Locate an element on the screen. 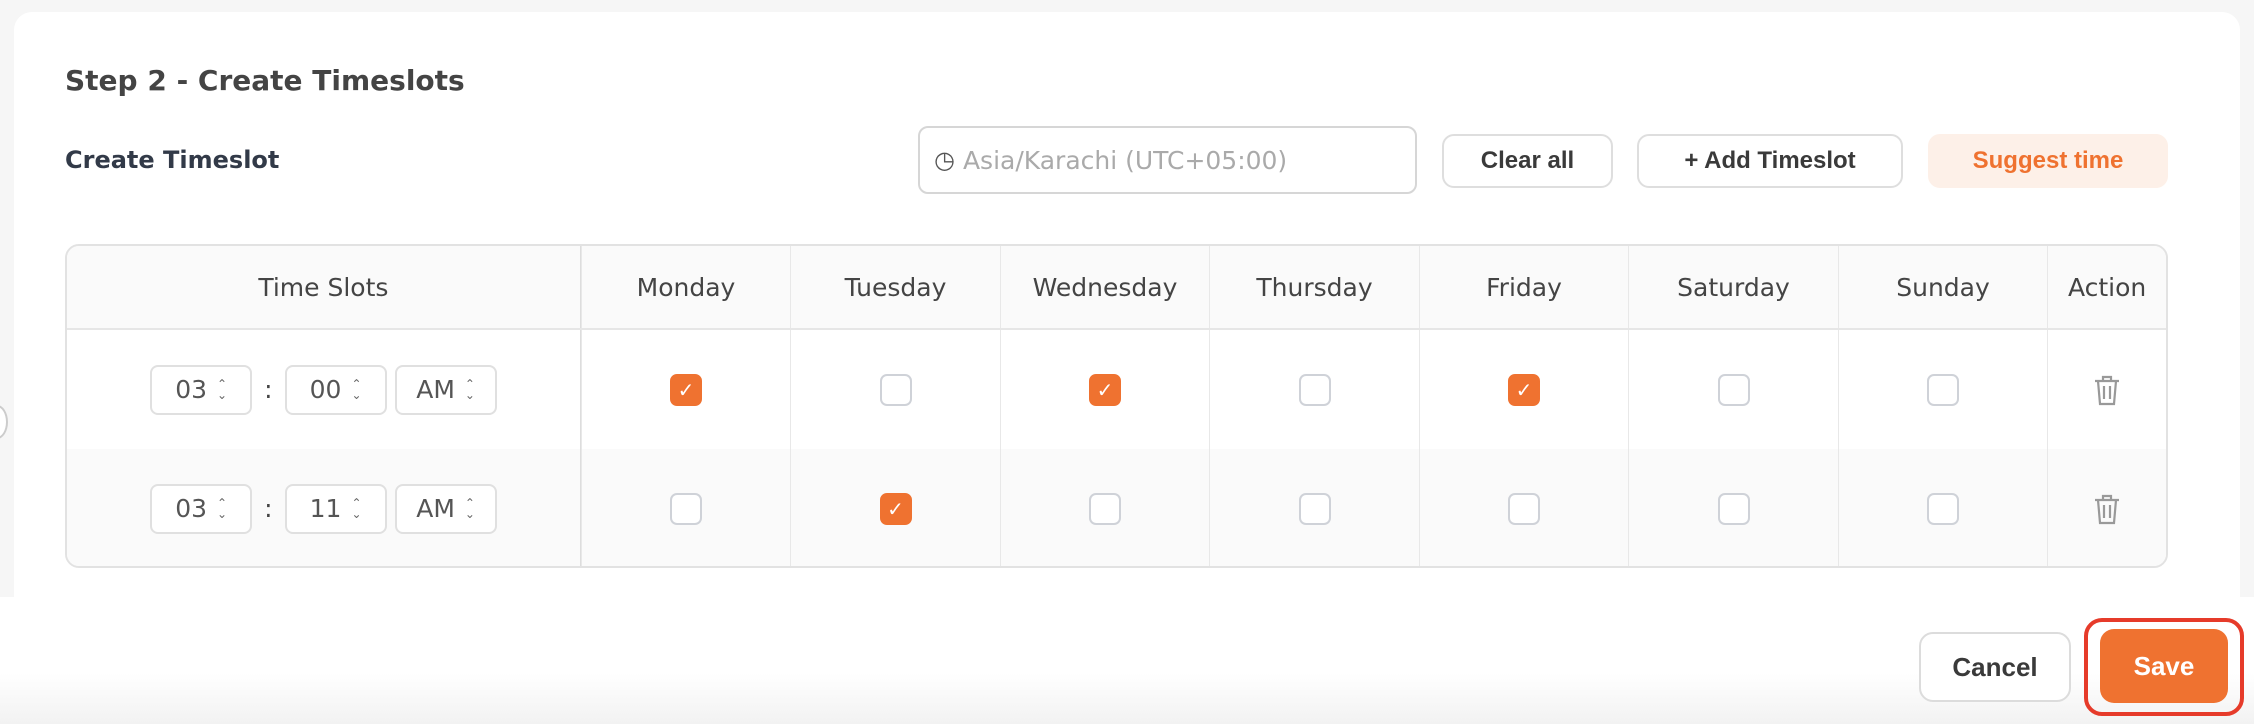 This screenshot has height=724, width=2254. add-timeslot-button: + Add Timeslot is located at coordinates (1770, 161).